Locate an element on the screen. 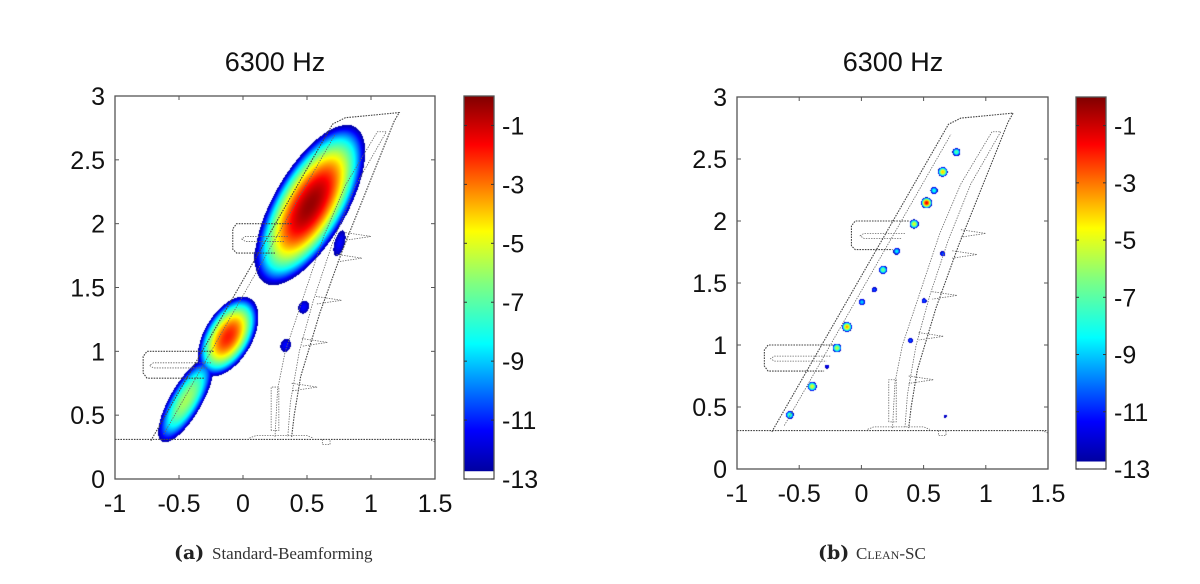 Image resolution: width=1200 pixels, height=584 pixels. wing-outline is located at coordinates (892, 274).